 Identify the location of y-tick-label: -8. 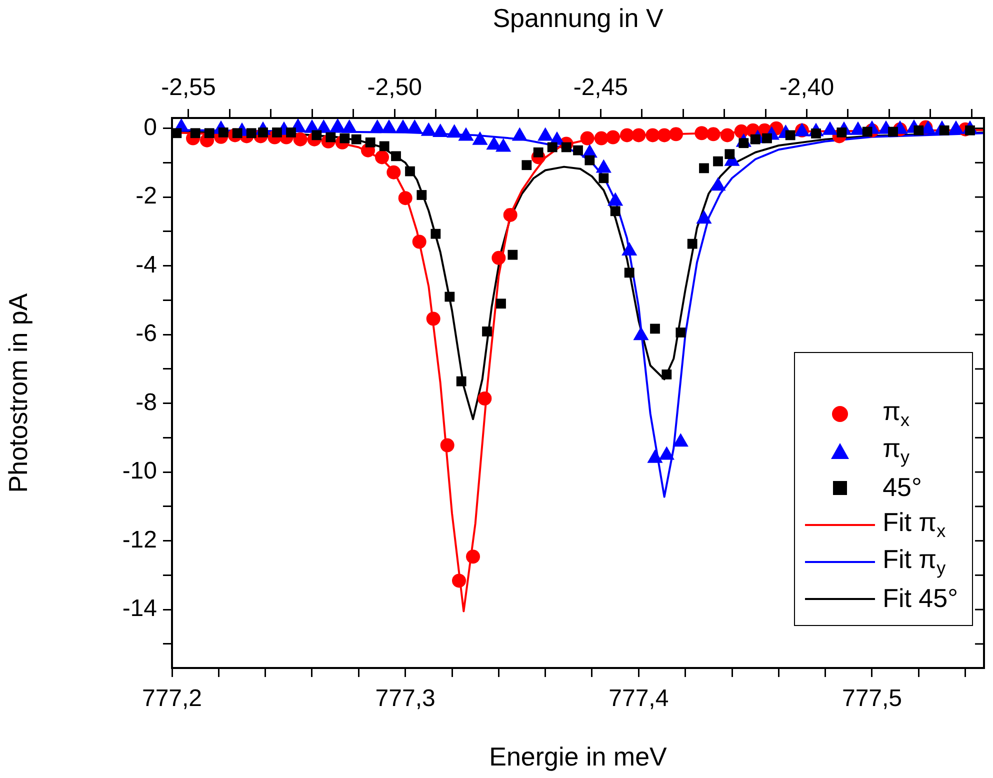
(146, 402).